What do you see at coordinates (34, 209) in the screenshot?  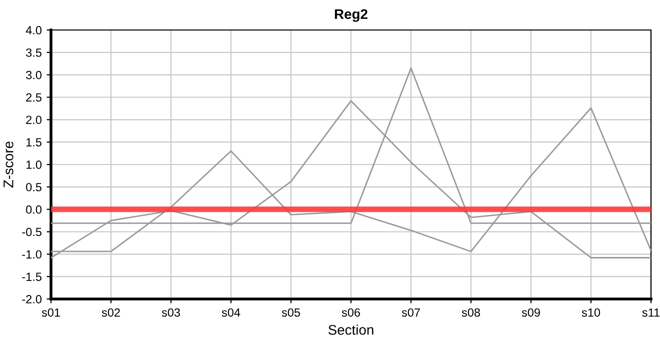 I see `y-tick-label: 0.0` at bounding box center [34, 209].